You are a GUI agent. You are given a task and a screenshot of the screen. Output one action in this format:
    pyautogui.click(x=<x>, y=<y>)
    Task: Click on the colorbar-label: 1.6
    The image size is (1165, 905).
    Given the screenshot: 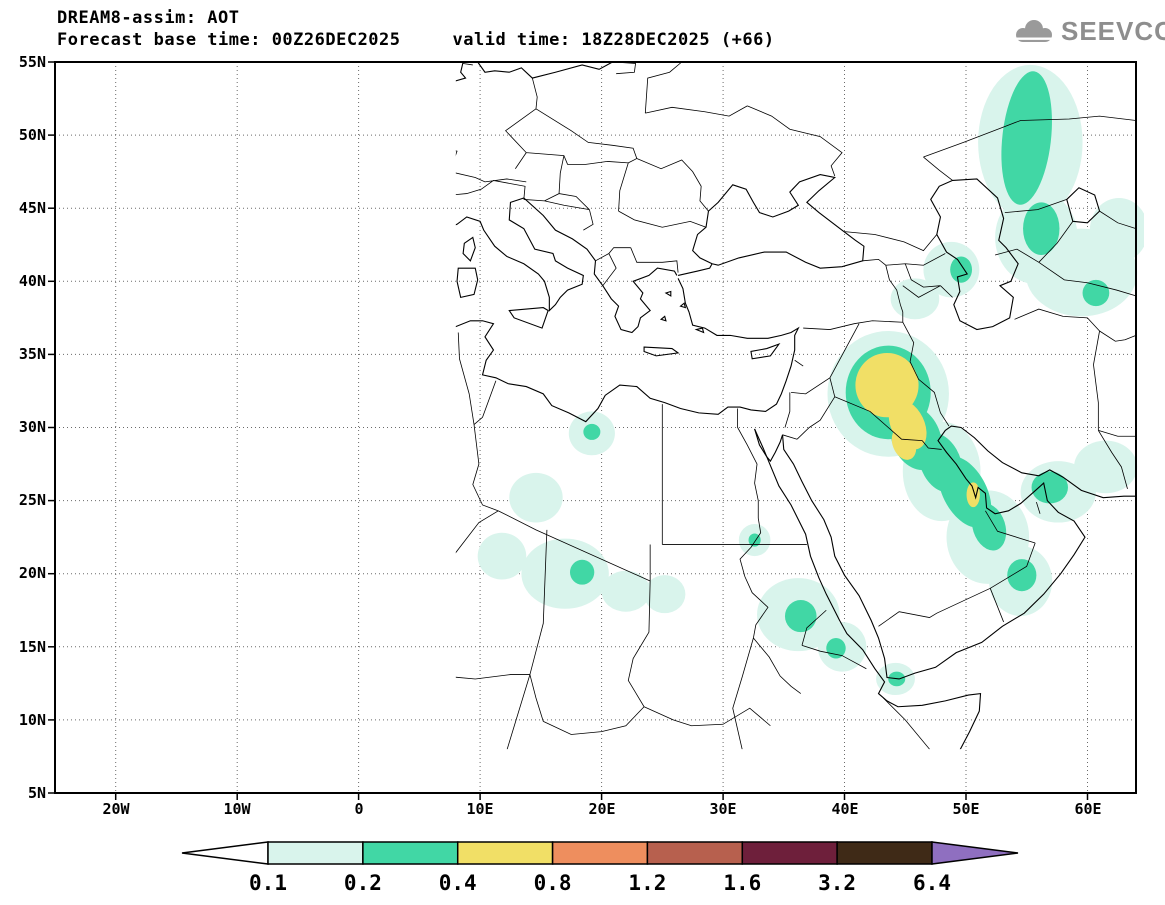 What is the action you would take?
    pyautogui.click(x=742, y=883)
    